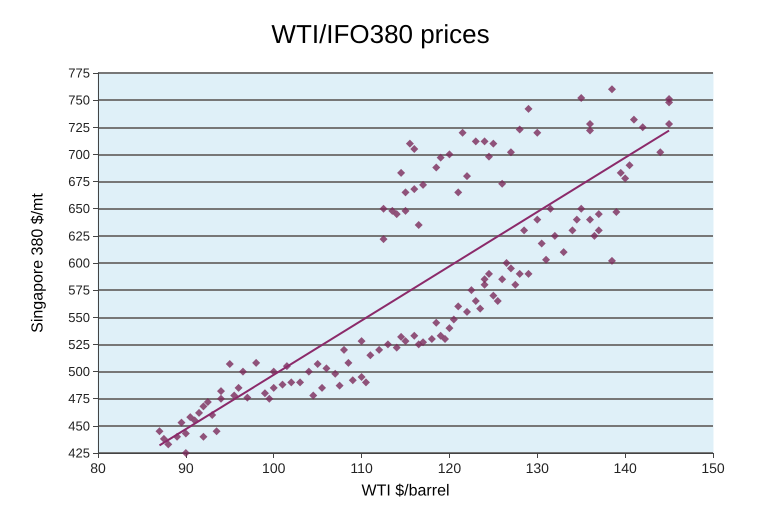 The height and width of the screenshot is (517, 761). I want to click on y-tick-label: 700, so click(79, 154).